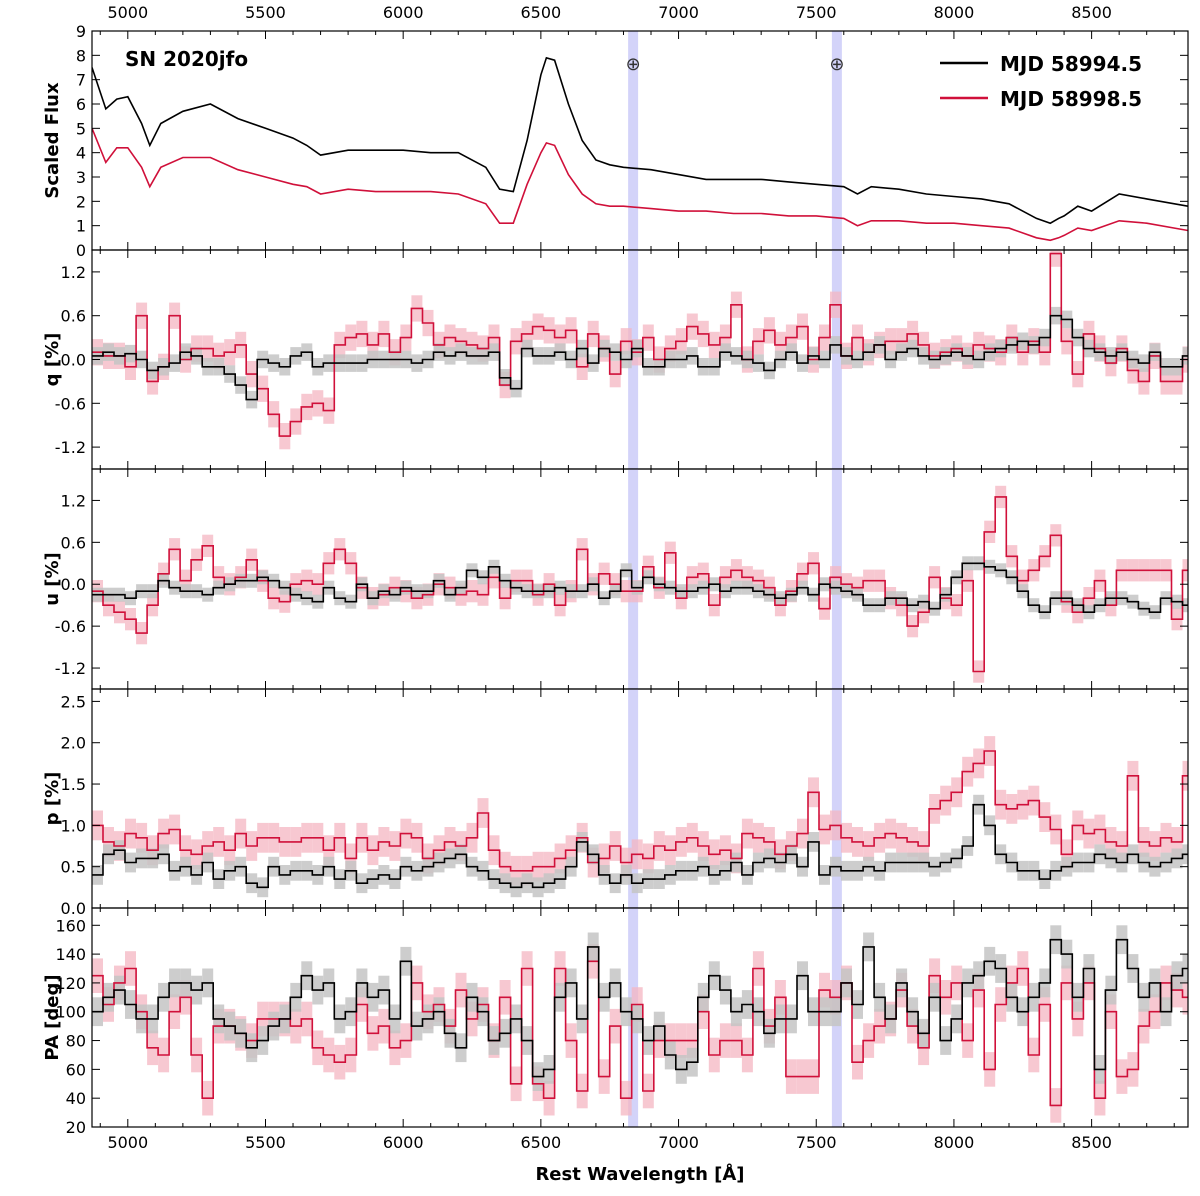  Describe the element at coordinates (1071, 99) in the screenshot. I see `legend-label-mjd-58998: MJD 58998.5` at that location.